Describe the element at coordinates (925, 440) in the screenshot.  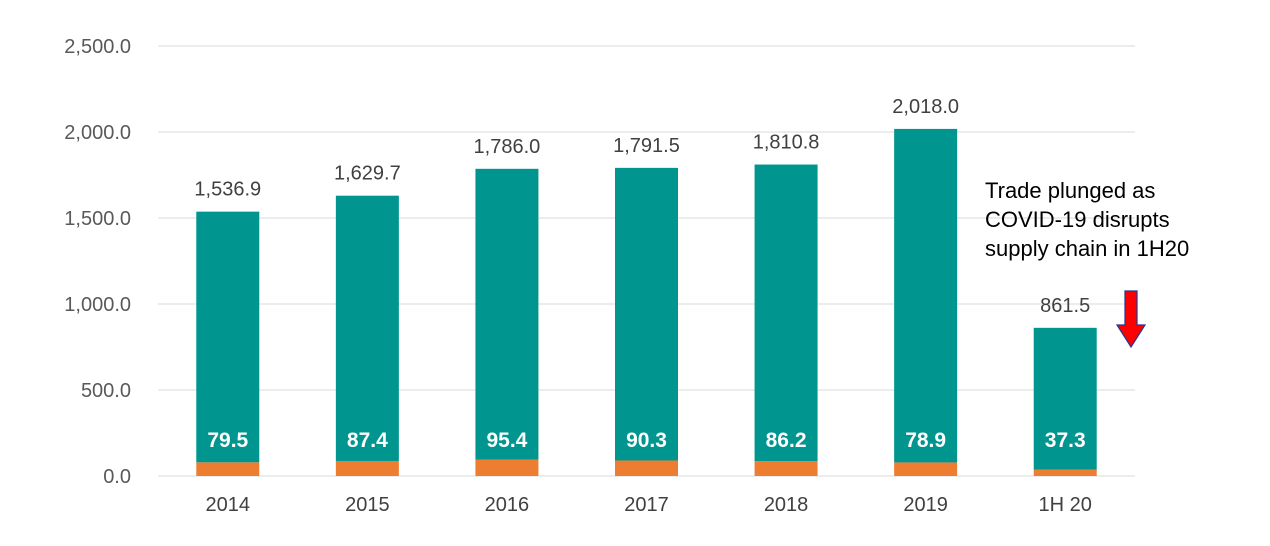
I see `segment-value-label: 78.9` at that location.